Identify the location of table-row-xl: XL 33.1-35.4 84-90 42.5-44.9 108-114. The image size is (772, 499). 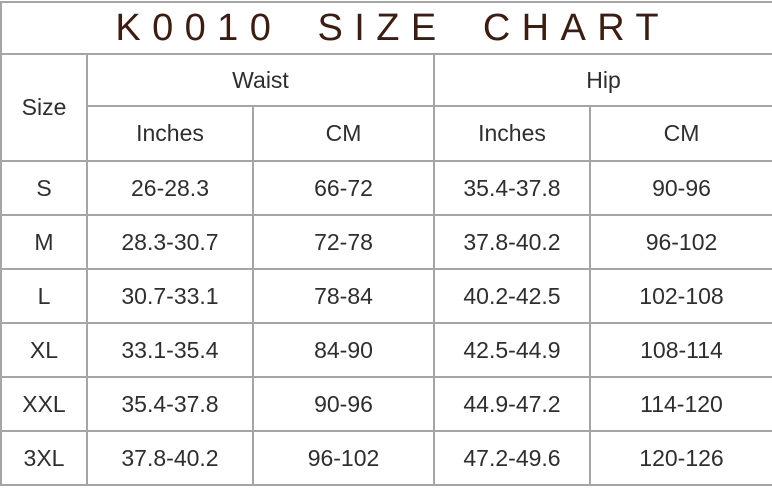
(386, 350).